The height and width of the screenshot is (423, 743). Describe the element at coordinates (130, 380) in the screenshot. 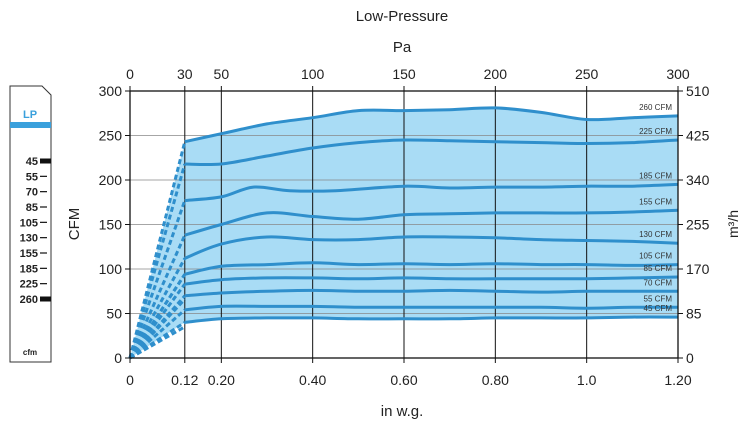

I see `bottom-tick-label: 0` at that location.